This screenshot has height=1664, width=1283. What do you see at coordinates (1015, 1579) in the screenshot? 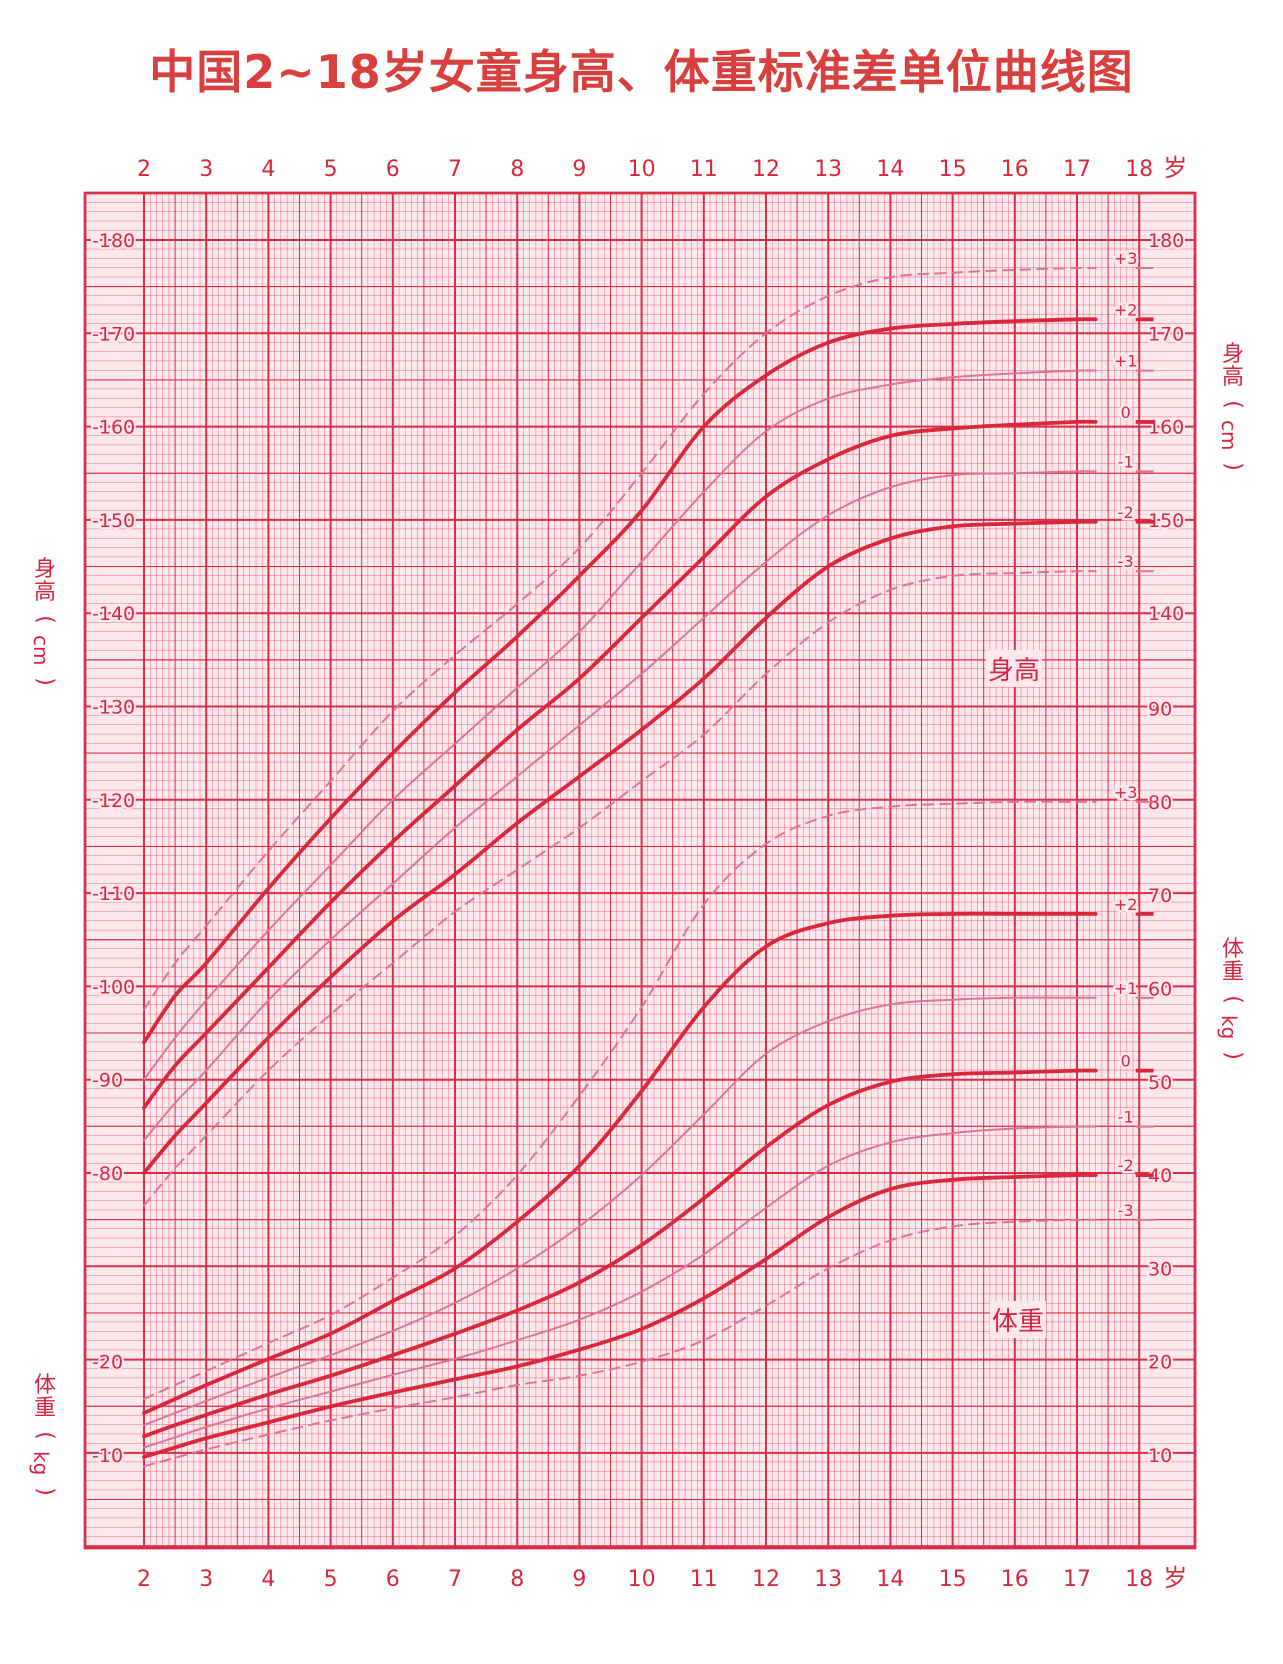
I see `x-tick-bottom: 16` at bounding box center [1015, 1579].